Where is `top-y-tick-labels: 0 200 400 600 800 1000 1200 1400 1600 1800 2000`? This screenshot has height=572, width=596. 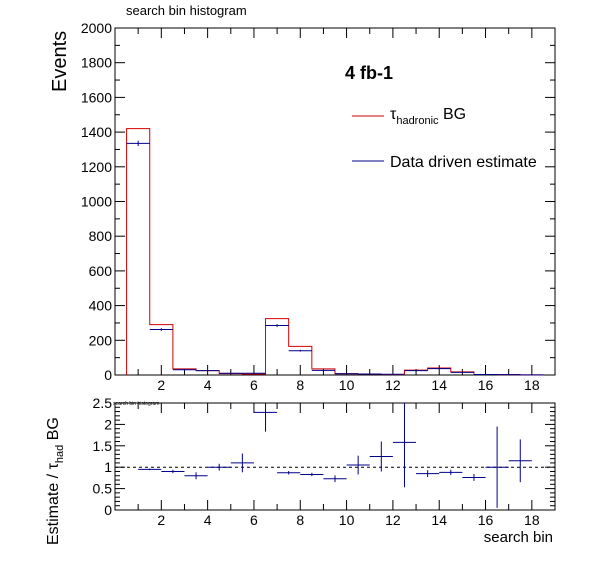
top-y-tick-labels: 0 200 400 600 800 1000 1200 1400 1600 1800 2000 is located at coordinates (96, 201).